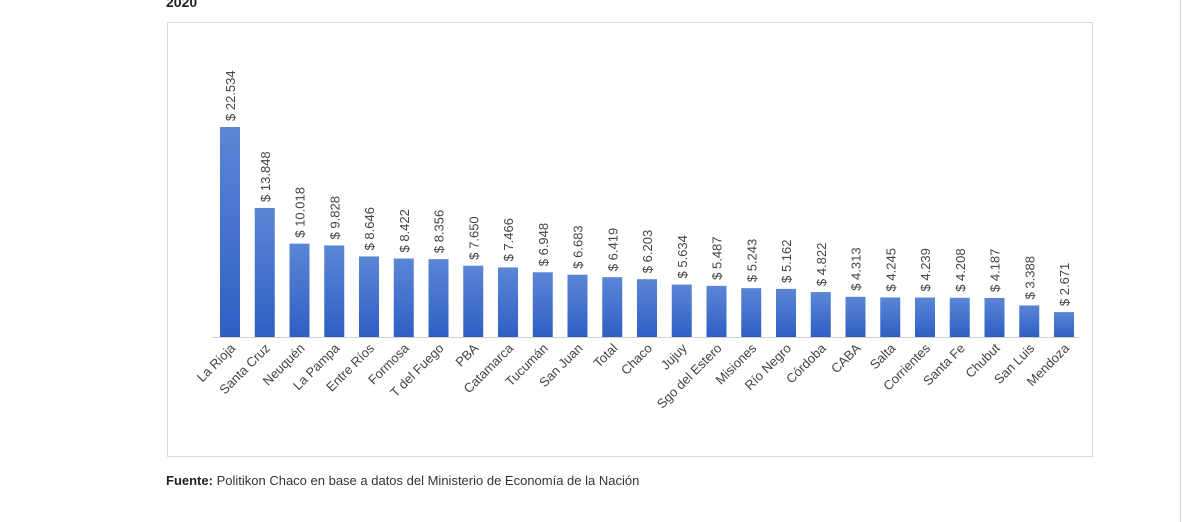 The height and width of the screenshot is (522, 1200). I want to click on value-label: $ 22.534, so click(230, 95).